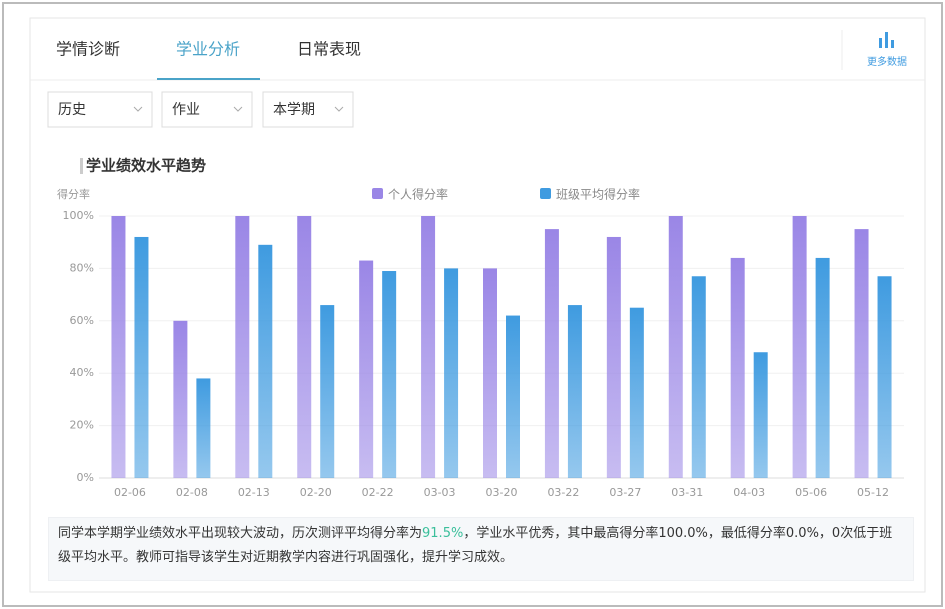 This screenshot has height=609, width=945. Describe the element at coordinates (82, 267) in the screenshot. I see `y-tick-label: 80%` at that location.